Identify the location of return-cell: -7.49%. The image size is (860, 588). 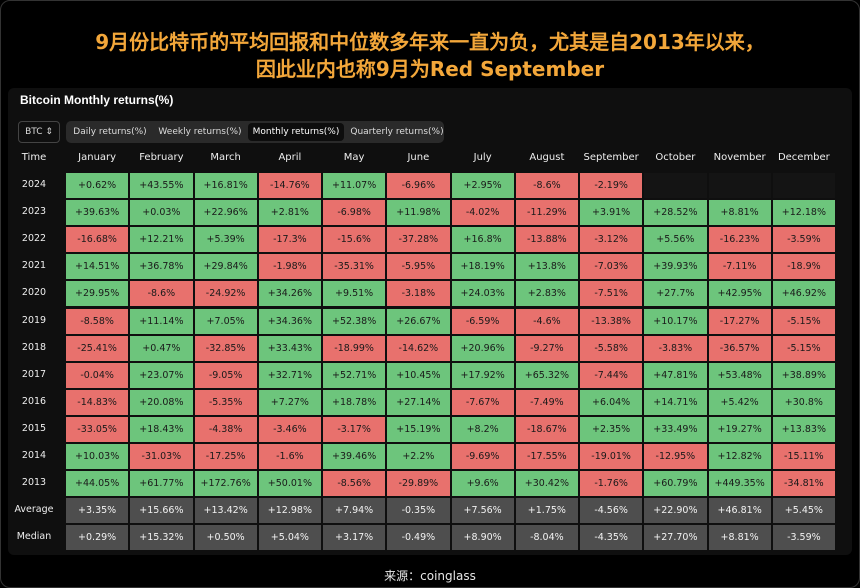
(546, 402).